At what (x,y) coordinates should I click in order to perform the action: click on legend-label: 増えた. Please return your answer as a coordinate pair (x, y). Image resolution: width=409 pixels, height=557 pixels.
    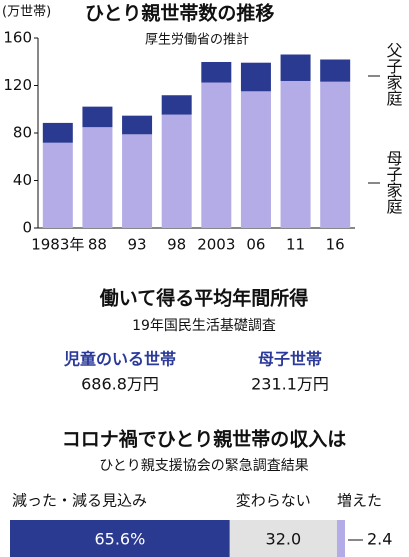
    Looking at the image, I should click on (359, 501).